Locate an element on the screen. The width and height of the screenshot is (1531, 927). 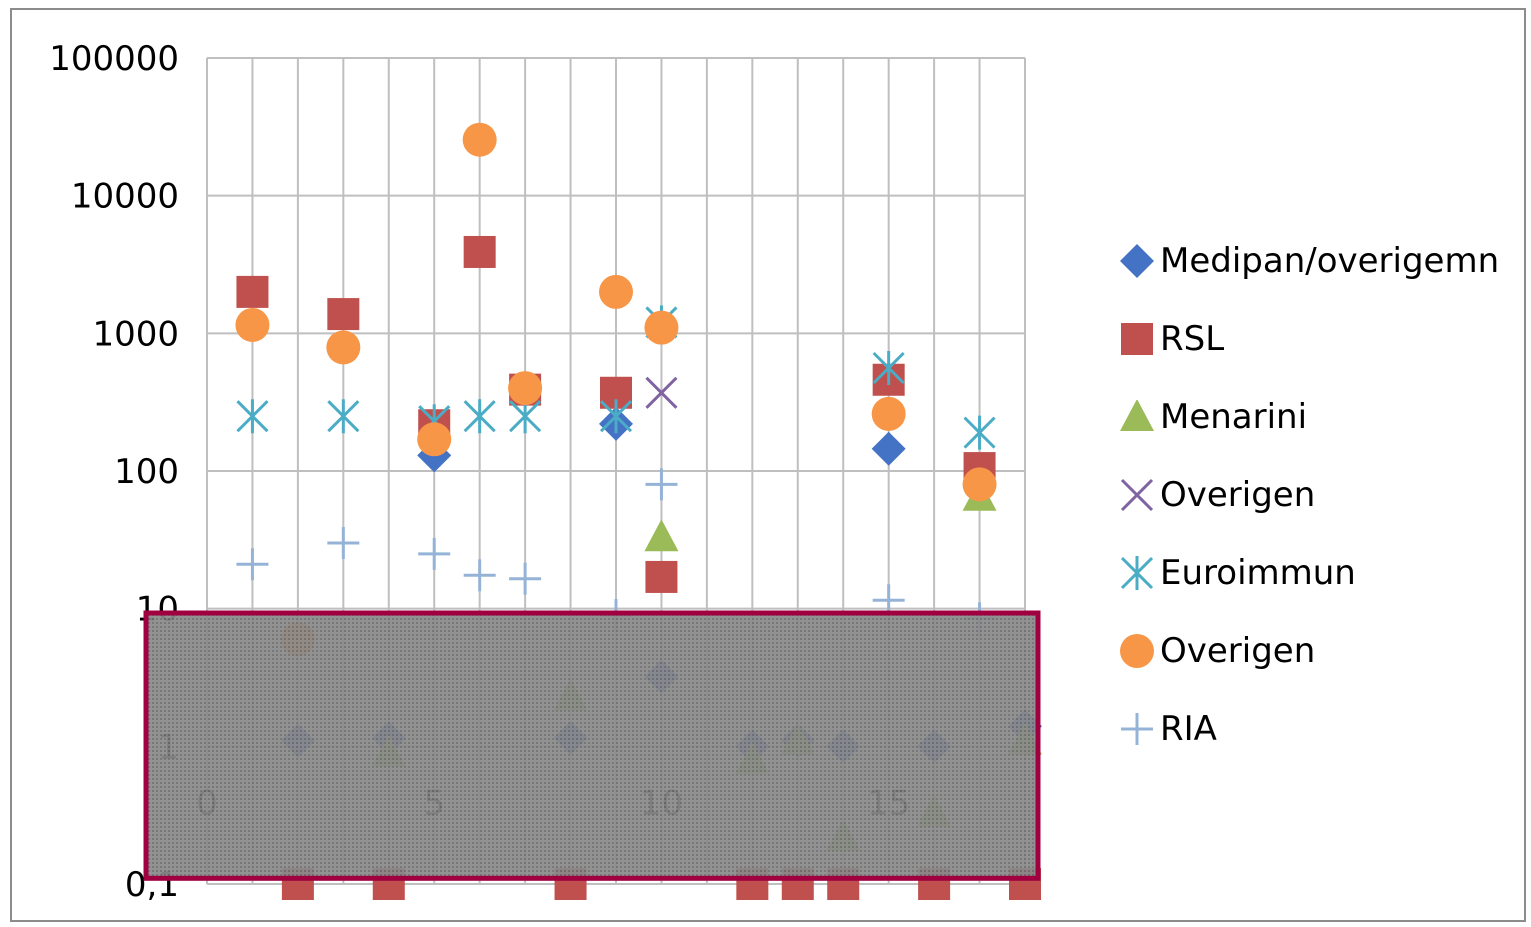
legend-marker-triangle is located at coordinates (1137, 415).